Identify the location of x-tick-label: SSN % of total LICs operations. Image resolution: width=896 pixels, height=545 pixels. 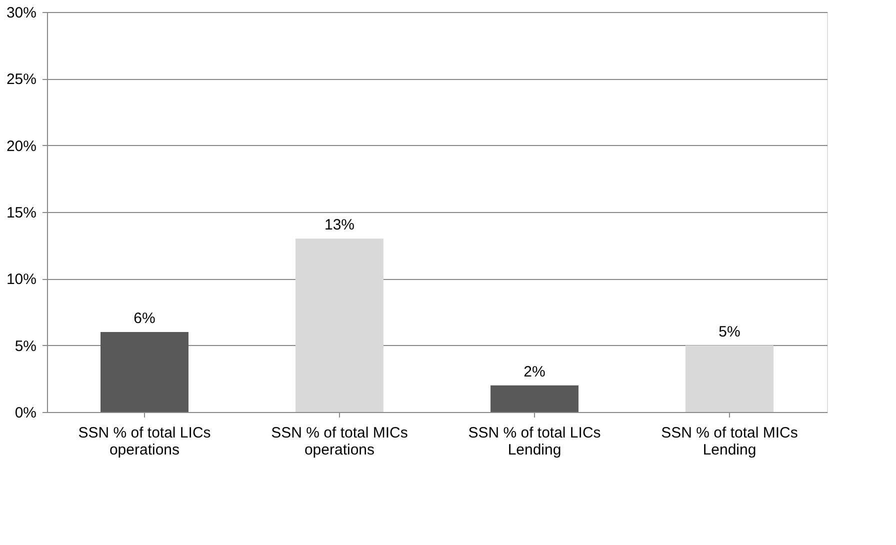
(144, 441).